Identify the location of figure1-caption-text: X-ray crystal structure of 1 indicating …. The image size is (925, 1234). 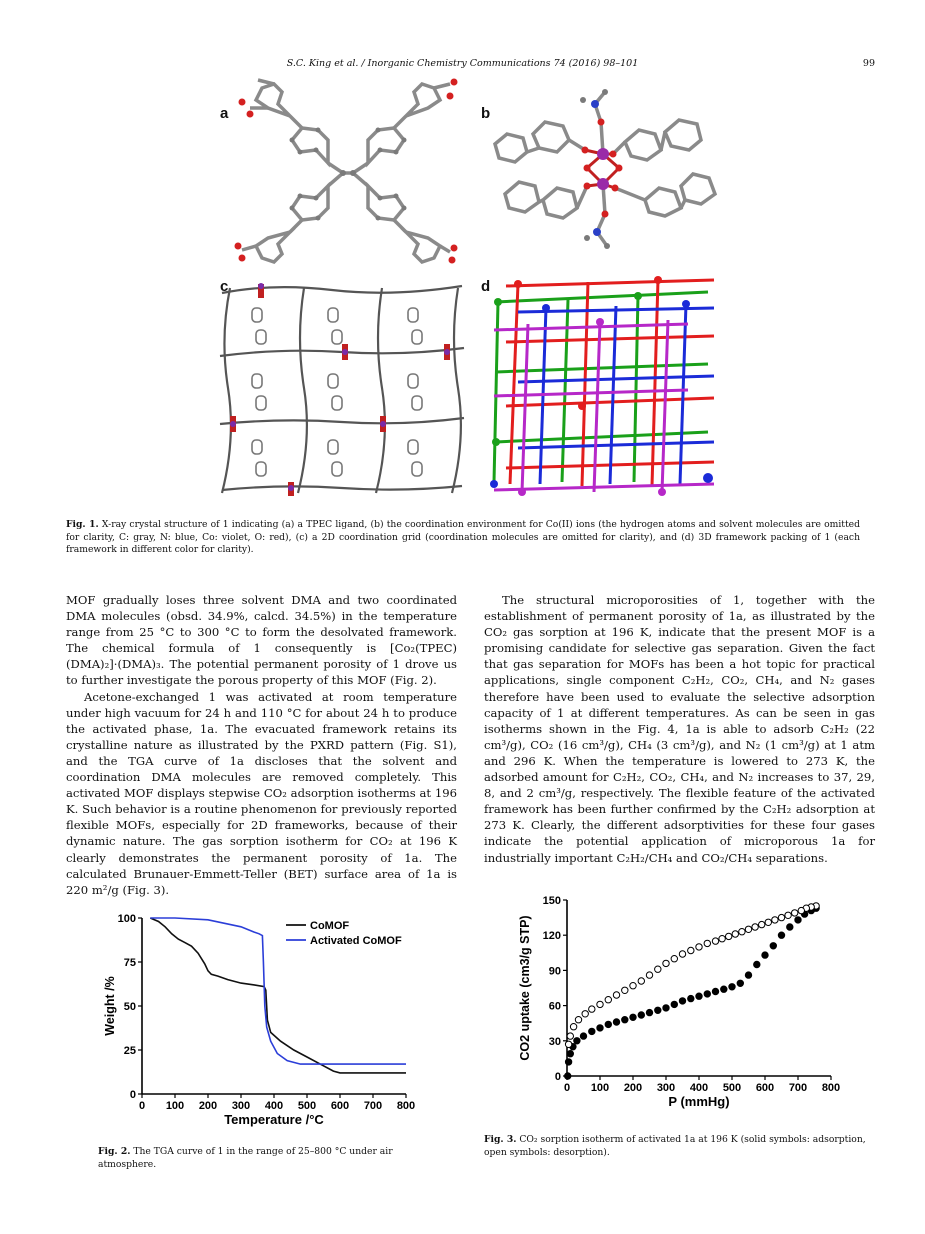
(463, 537).